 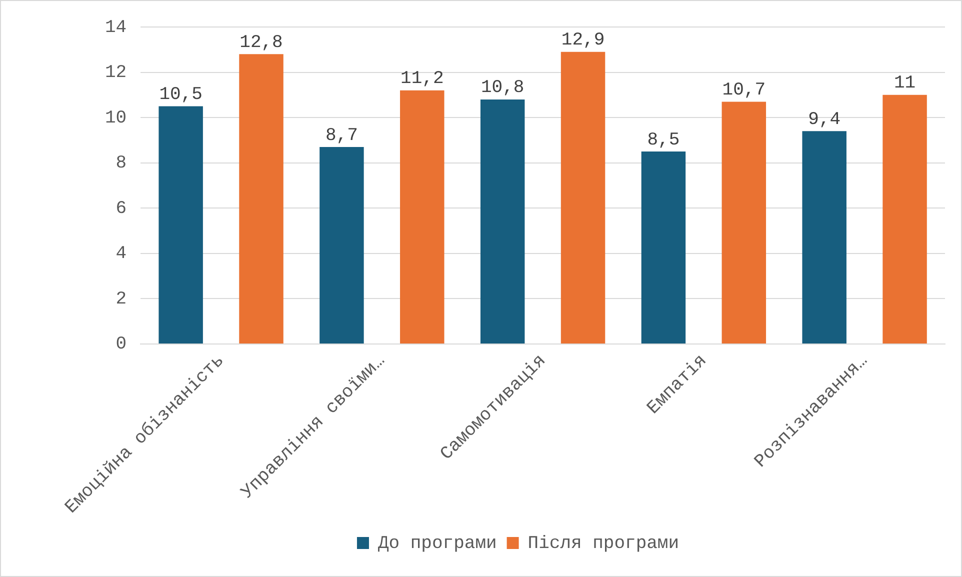 I want to click on y-tick-label: 4, so click(x=121, y=254).